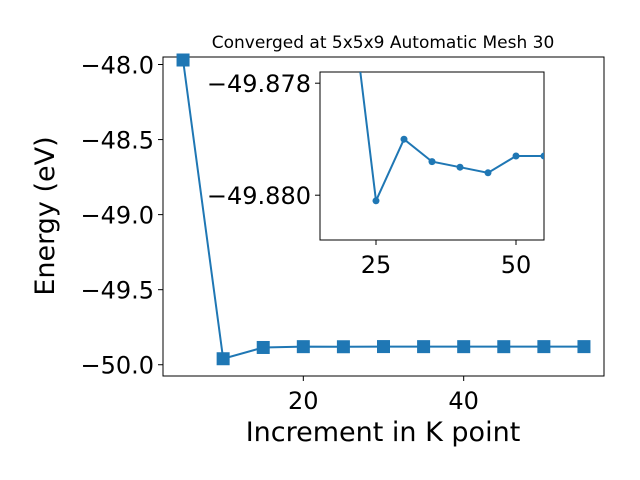 Image resolution: width=640 pixels, height=480 pixels. What do you see at coordinates (259, 196) in the screenshot?
I see `inset-y-tick-label: −49.880` at bounding box center [259, 196].